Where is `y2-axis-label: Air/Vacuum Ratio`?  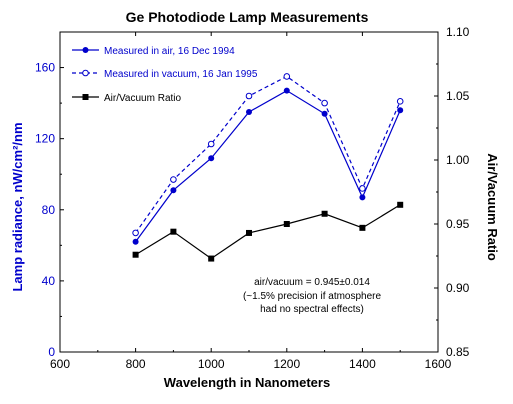 y2-axis-label: Air/Vacuum Ratio is located at coordinates (492, 207).